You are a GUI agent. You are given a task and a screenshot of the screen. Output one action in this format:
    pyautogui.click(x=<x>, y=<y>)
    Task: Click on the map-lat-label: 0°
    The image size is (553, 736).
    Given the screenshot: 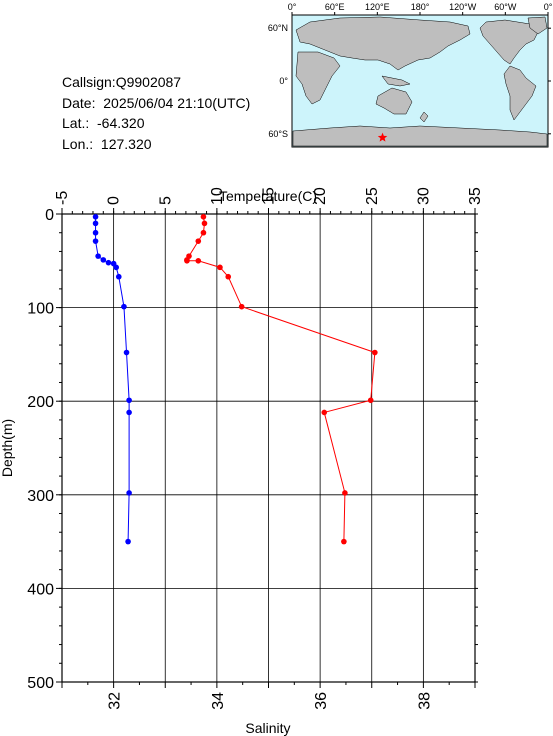 What is the action you would take?
    pyautogui.click(x=283, y=81)
    